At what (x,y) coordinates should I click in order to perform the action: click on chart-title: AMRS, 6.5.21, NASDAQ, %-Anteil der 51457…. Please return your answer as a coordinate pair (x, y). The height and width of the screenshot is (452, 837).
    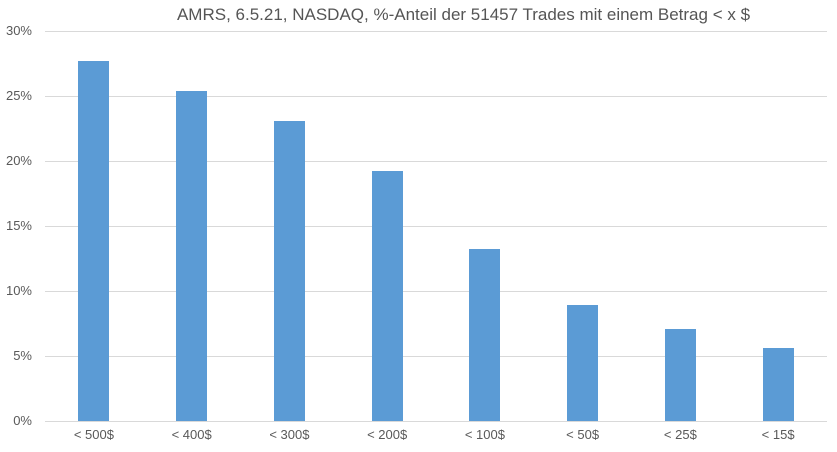
    Looking at the image, I should click on (463, 14).